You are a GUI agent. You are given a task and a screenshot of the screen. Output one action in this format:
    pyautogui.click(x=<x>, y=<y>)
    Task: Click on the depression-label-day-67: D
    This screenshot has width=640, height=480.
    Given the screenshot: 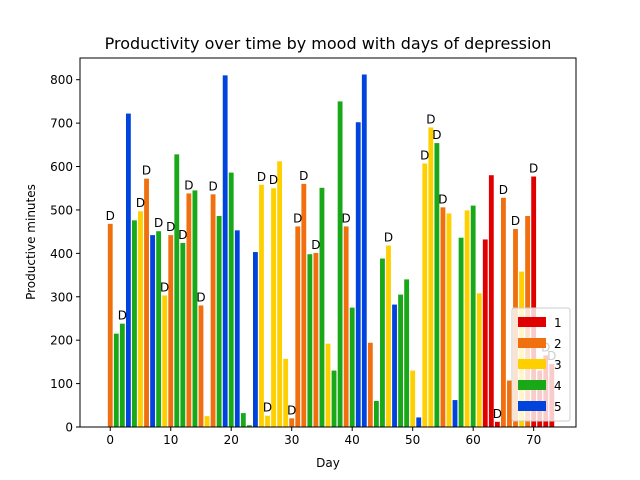 What is the action you would take?
    pyautogui.click(x=515, y=221)
    